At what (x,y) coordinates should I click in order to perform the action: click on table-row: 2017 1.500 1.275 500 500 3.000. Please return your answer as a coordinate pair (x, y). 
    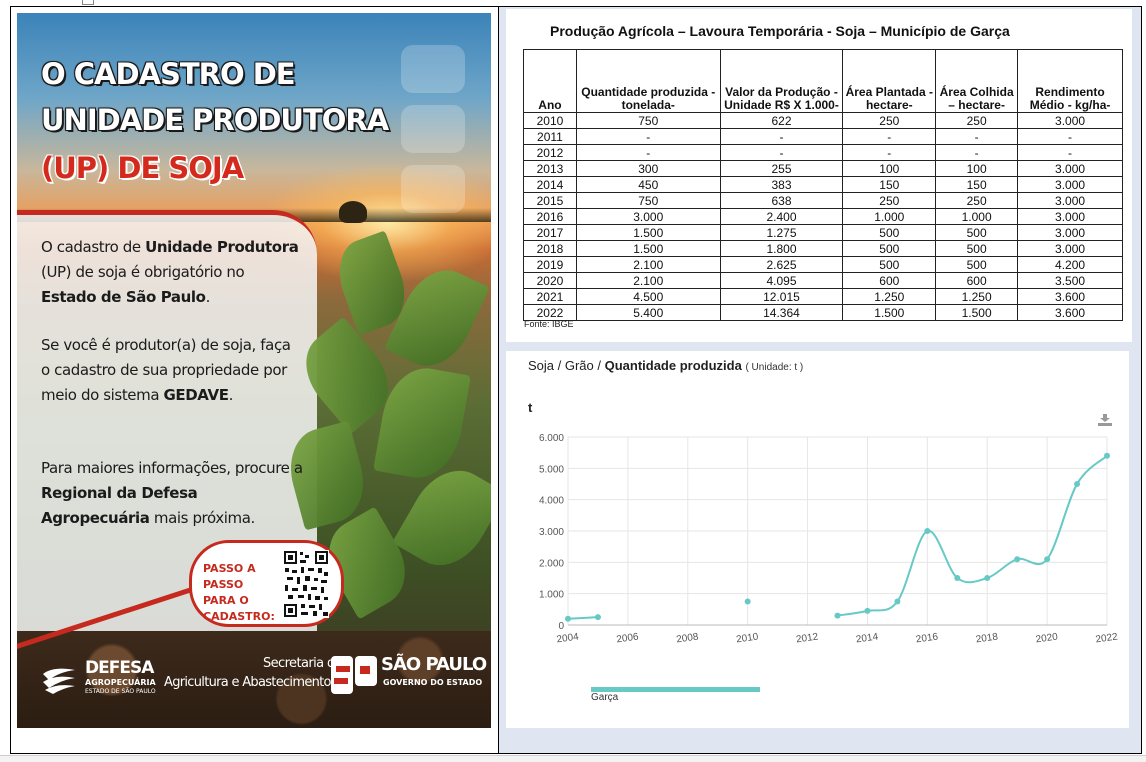
    Looking at the image, I should click on (823, 232).